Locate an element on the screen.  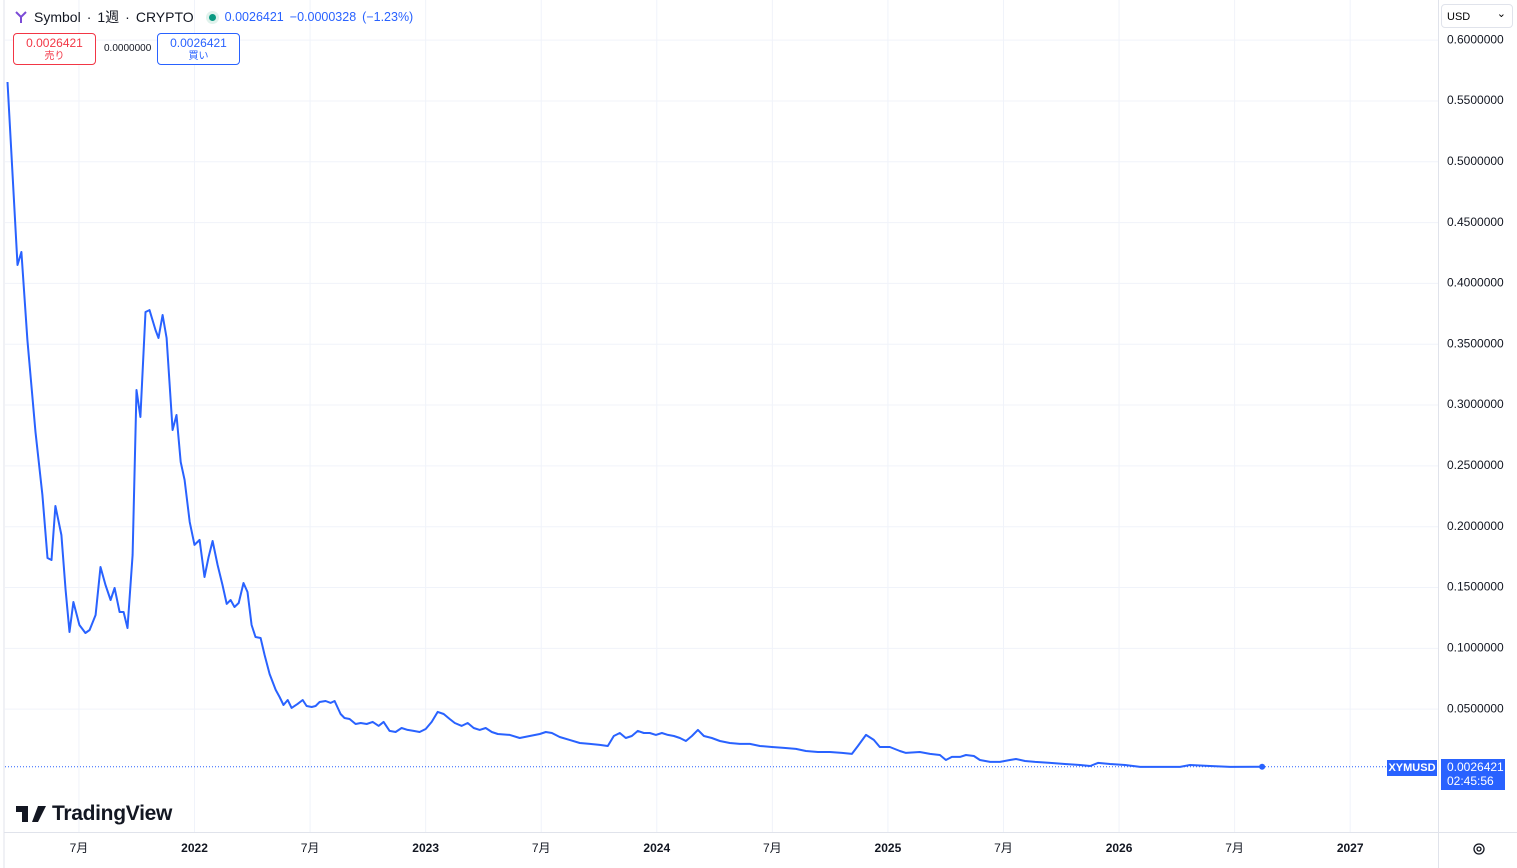
buy-button: 0.0026421 買い is located at coordinates (198, 49).